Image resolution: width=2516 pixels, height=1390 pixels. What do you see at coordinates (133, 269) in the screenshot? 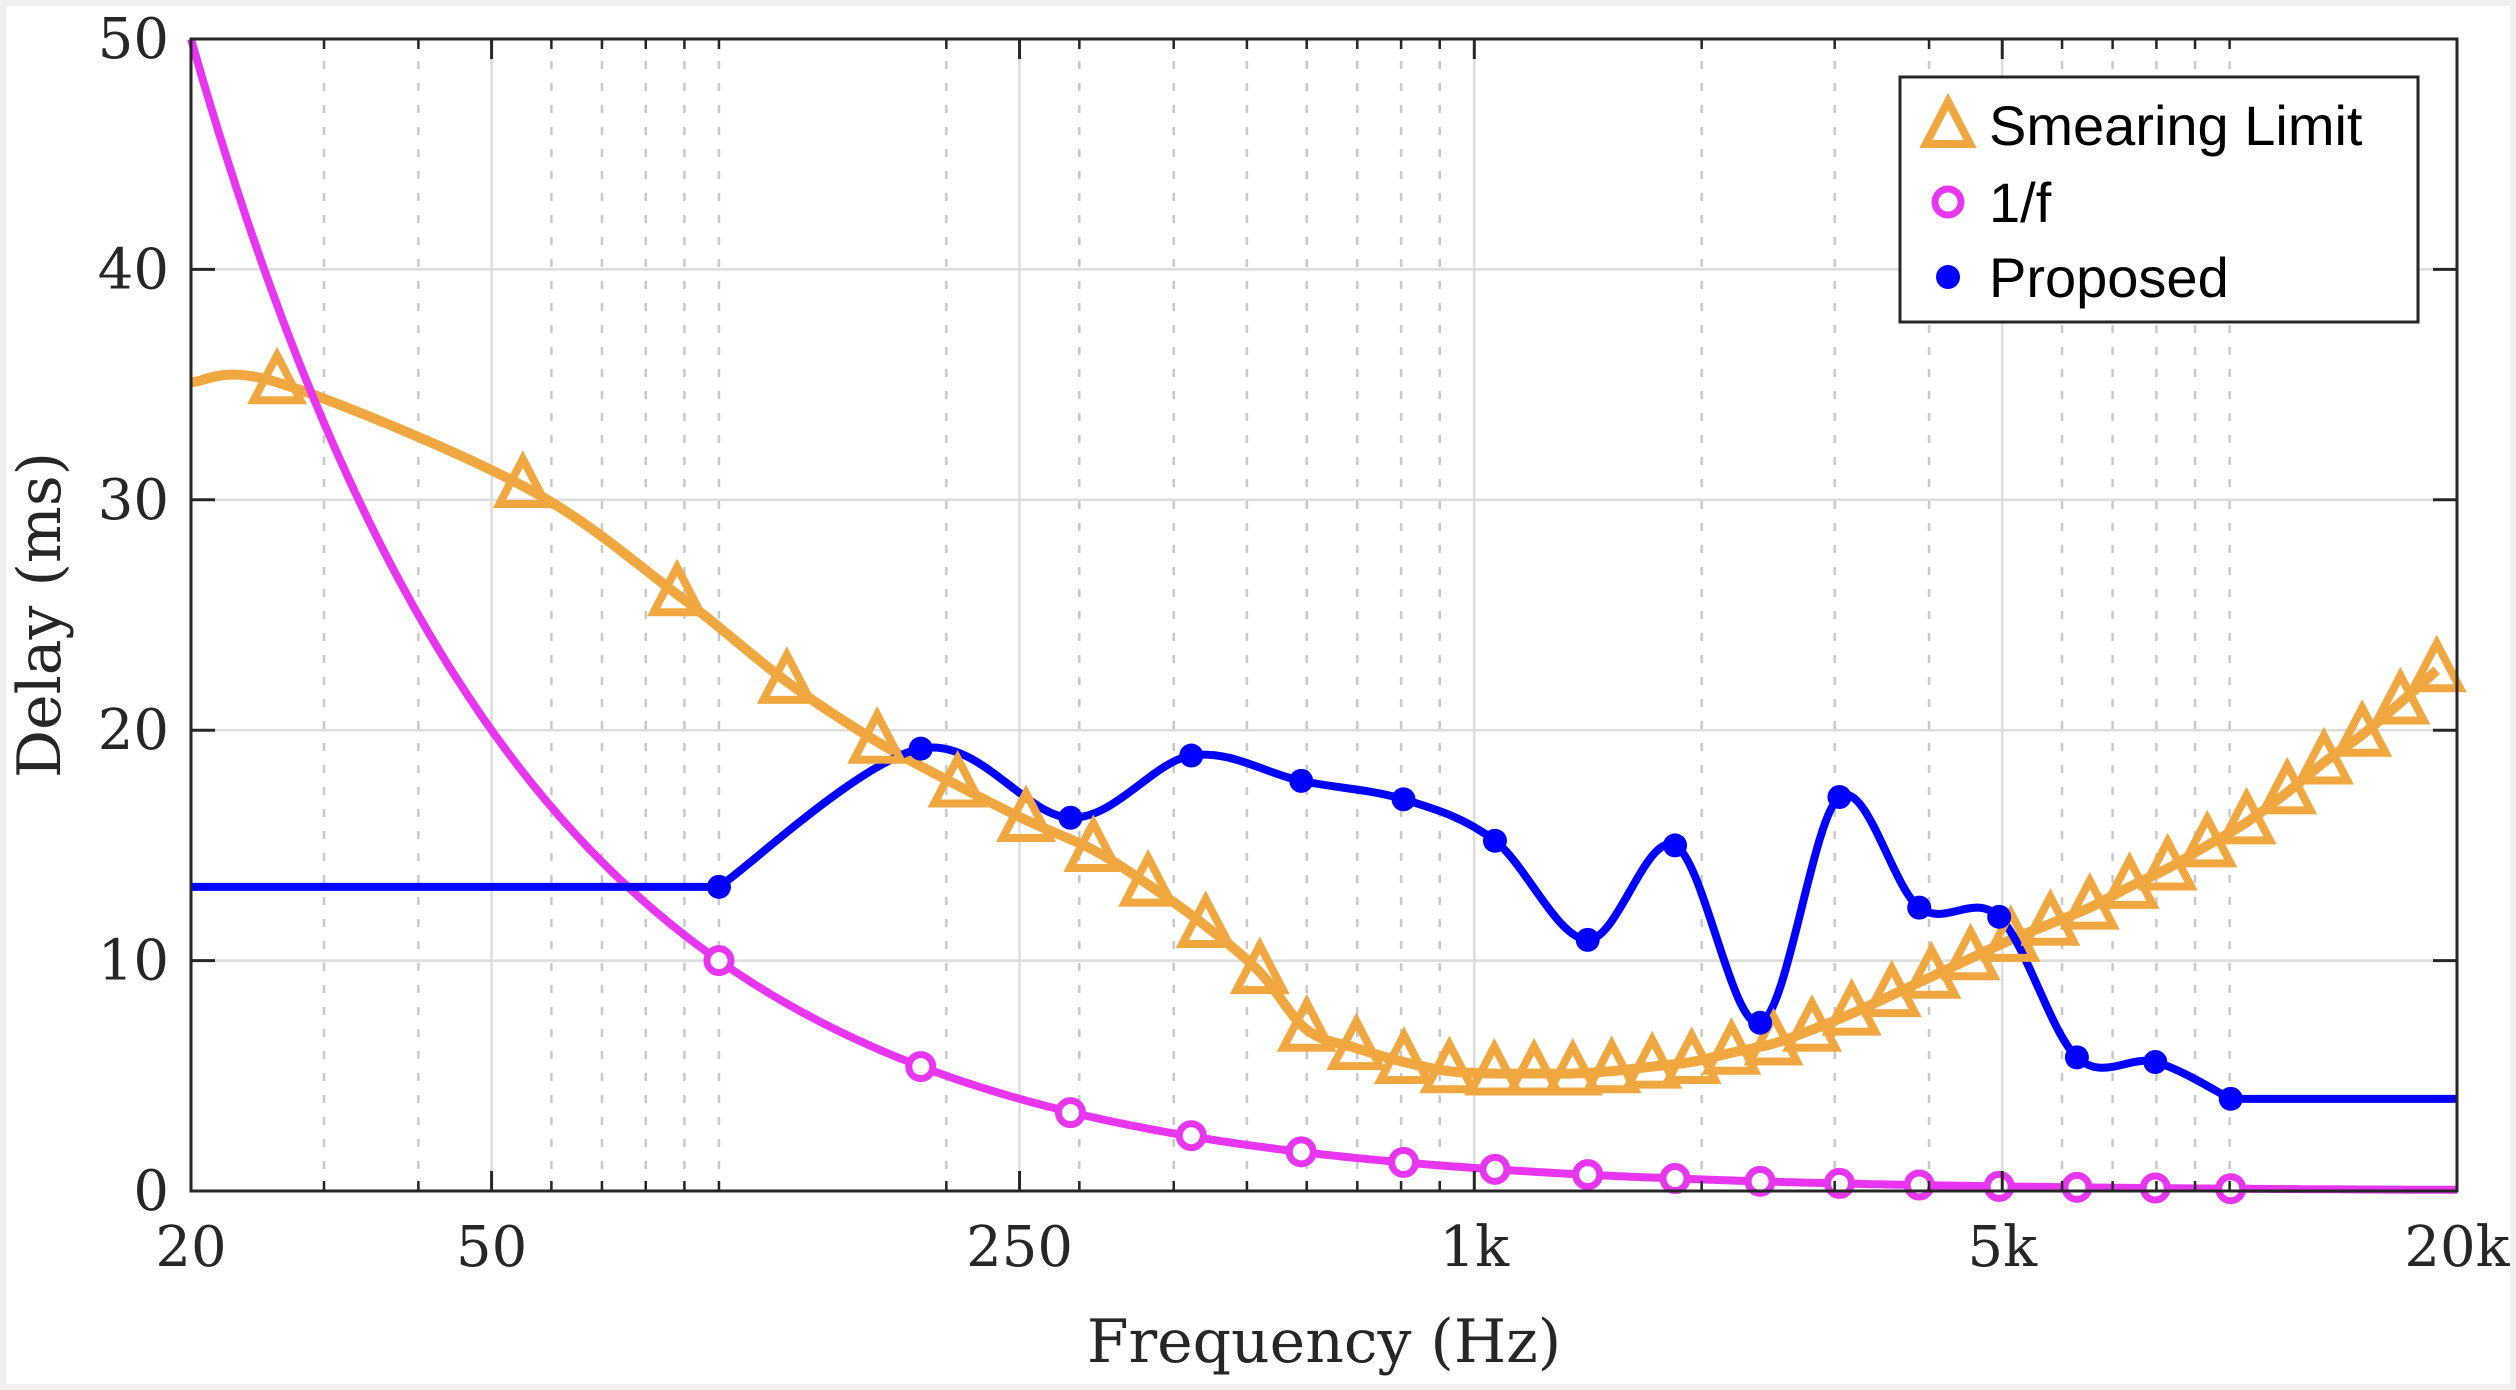
I see `y-tick-label: 40` at bounding box center [133, 269].